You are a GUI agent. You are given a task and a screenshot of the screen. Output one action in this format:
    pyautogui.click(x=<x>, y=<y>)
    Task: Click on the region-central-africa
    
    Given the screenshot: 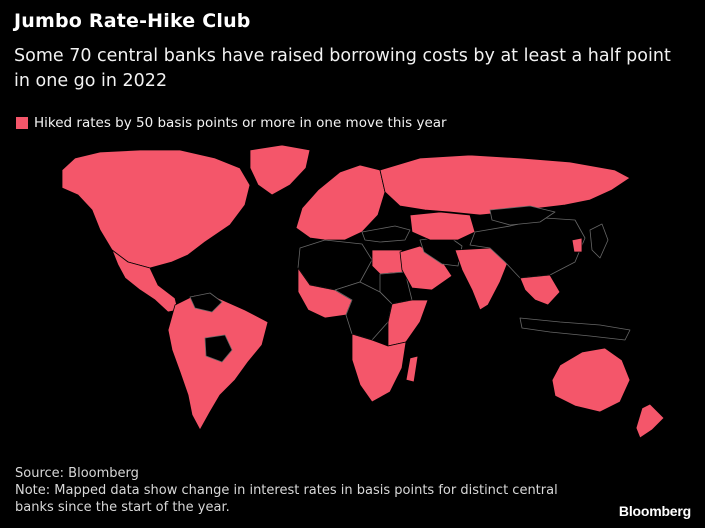 What is the action you would take?
    pyautogui.click(x=363, y=311)
    